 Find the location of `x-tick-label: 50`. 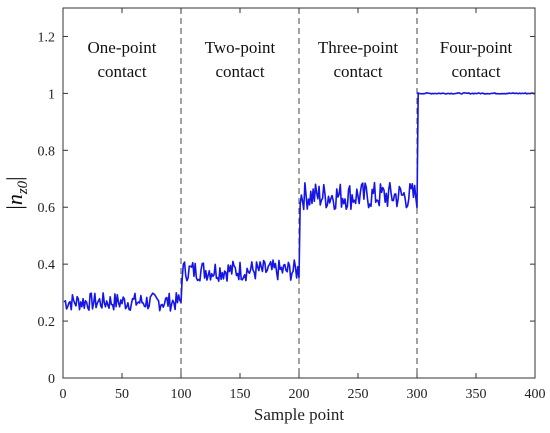

x-tick-label: 50 is located at coordinates (122, 394).